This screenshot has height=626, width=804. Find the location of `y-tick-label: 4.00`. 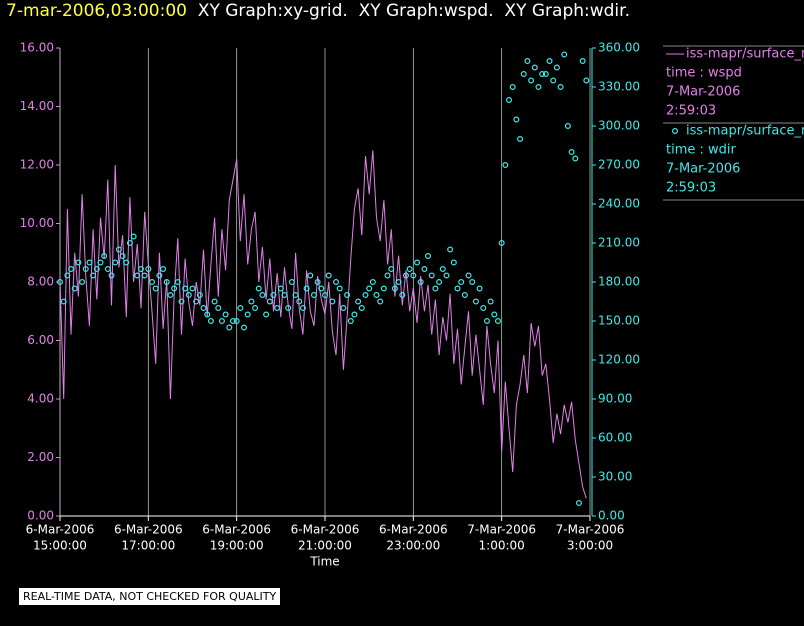

y-tick-label: 4.00 is located at coordinates (40, 399).